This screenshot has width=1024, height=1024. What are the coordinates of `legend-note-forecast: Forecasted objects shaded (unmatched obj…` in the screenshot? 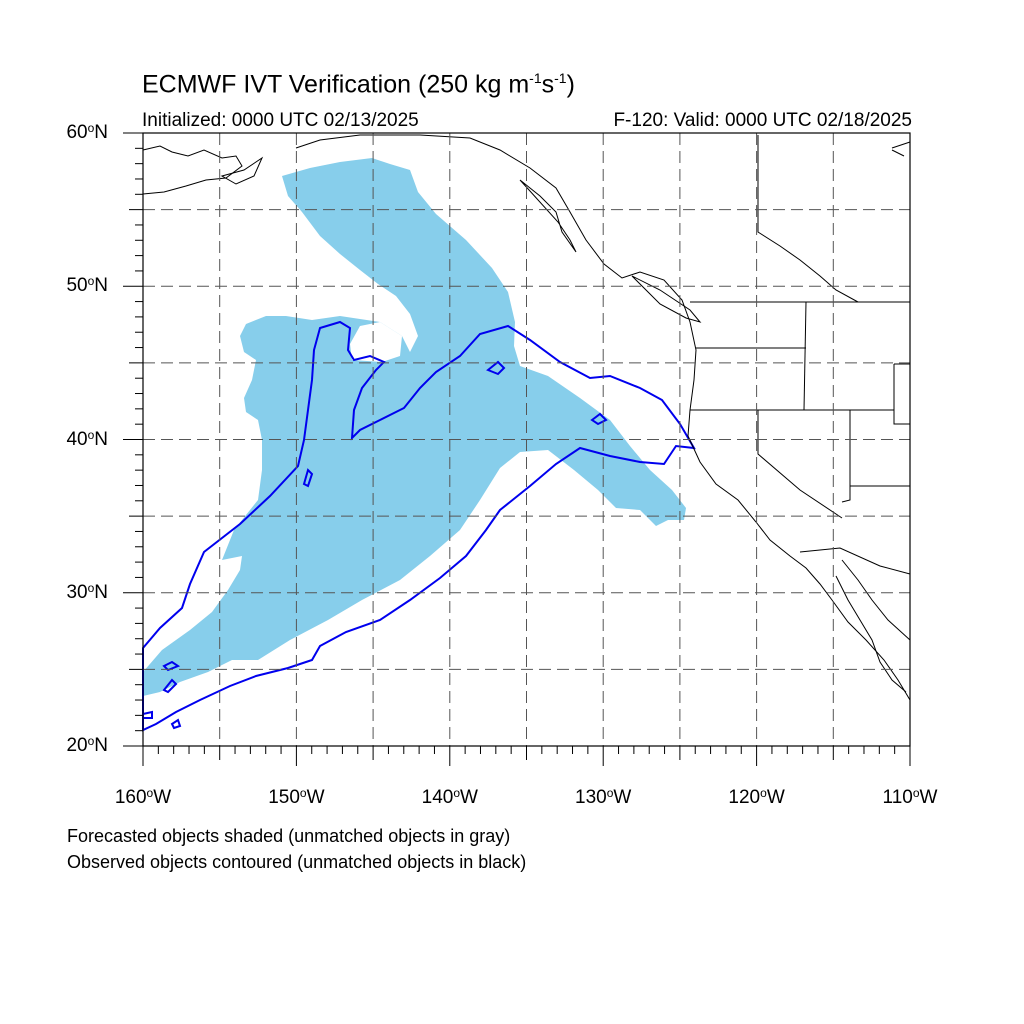 It's located at (289, 836).